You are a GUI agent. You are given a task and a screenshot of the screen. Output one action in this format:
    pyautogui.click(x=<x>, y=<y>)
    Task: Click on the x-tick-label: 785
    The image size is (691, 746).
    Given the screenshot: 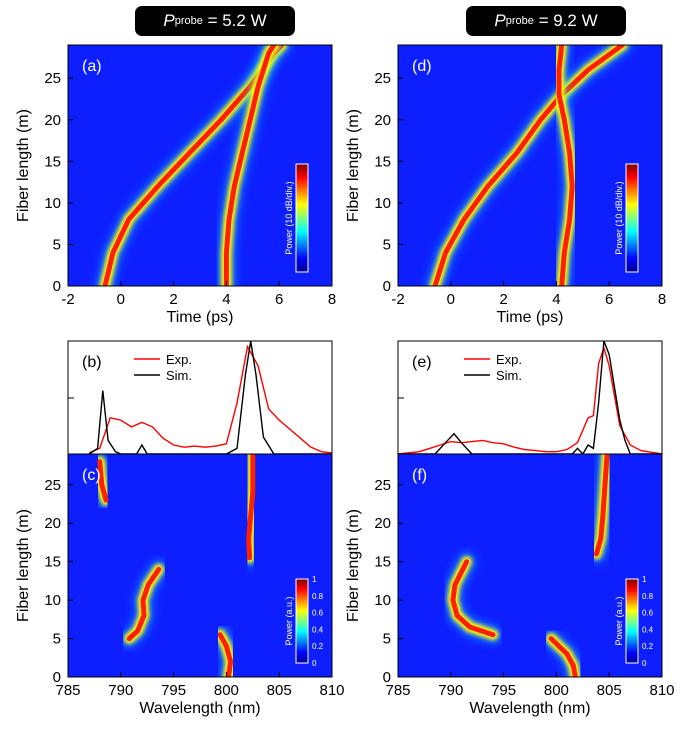 What is the action you would take?
    pyautogui.click(x=397, y=690)
    